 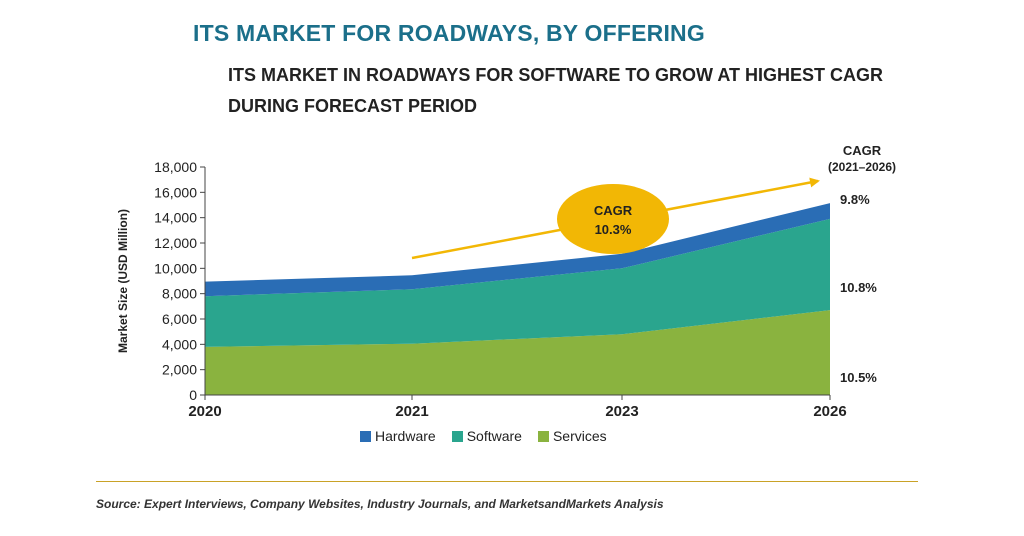 I want to click on cagr-header: CAGR, so click(x=862, y=150).